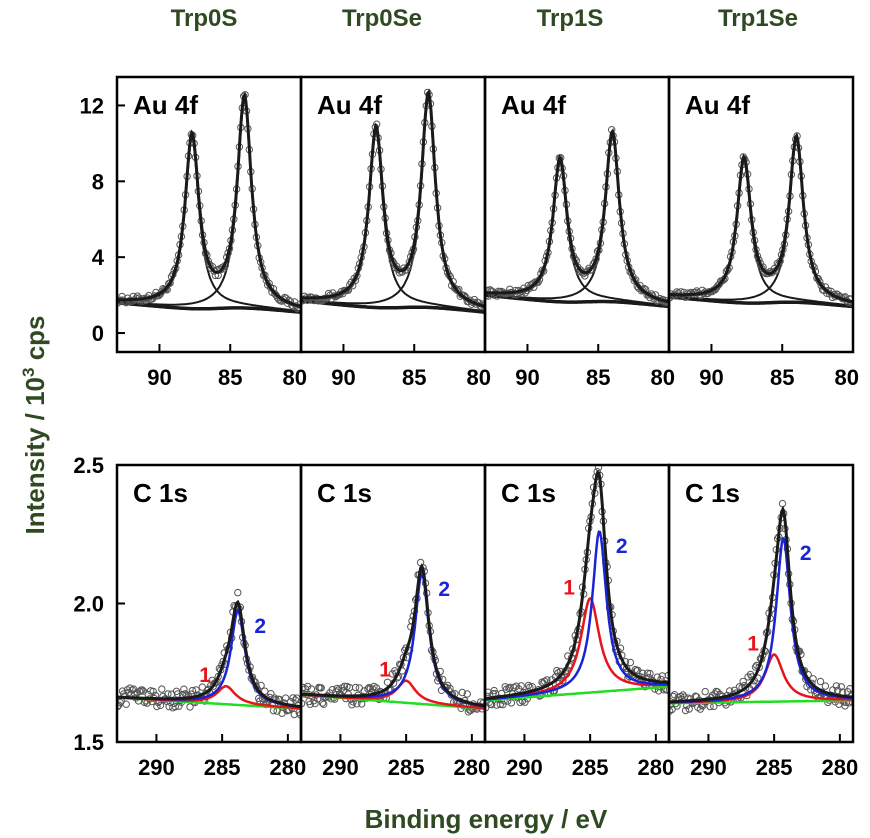  What do you see at coordinates (382, 18) in the screenshot?
I see `column-title-trp0se: Trp0Se` at bounding box center [382, 18].